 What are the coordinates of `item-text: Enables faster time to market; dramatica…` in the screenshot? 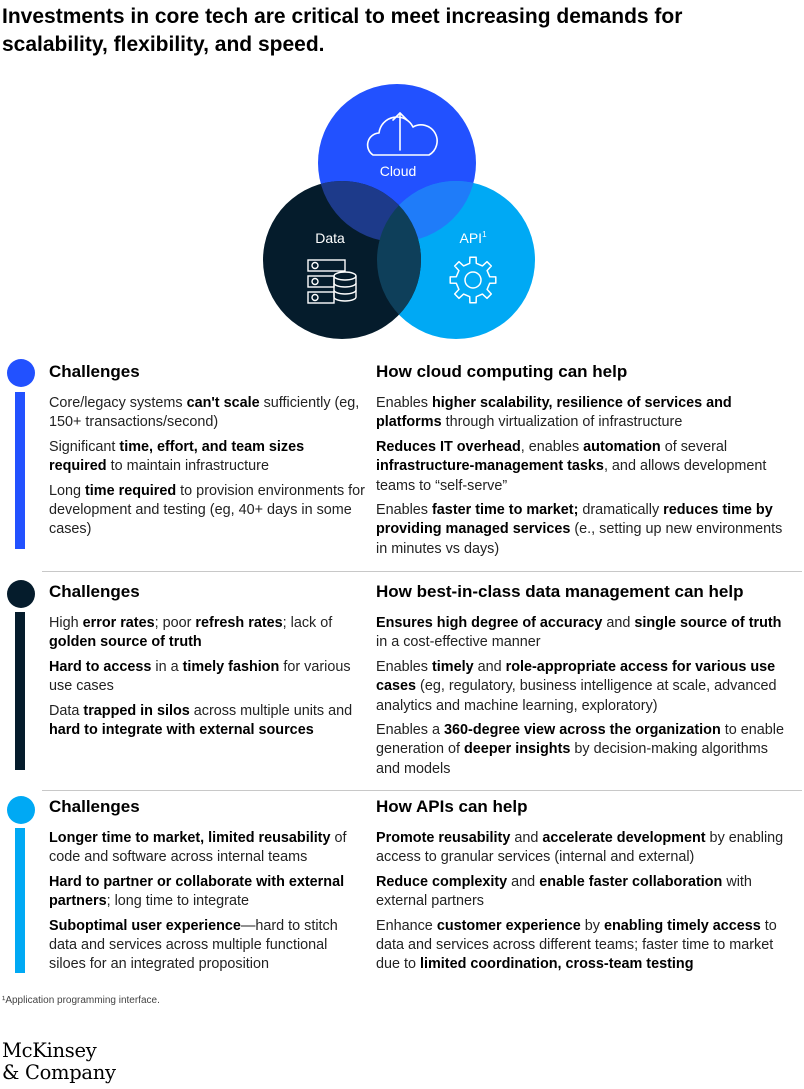 It's located at (585, 530).